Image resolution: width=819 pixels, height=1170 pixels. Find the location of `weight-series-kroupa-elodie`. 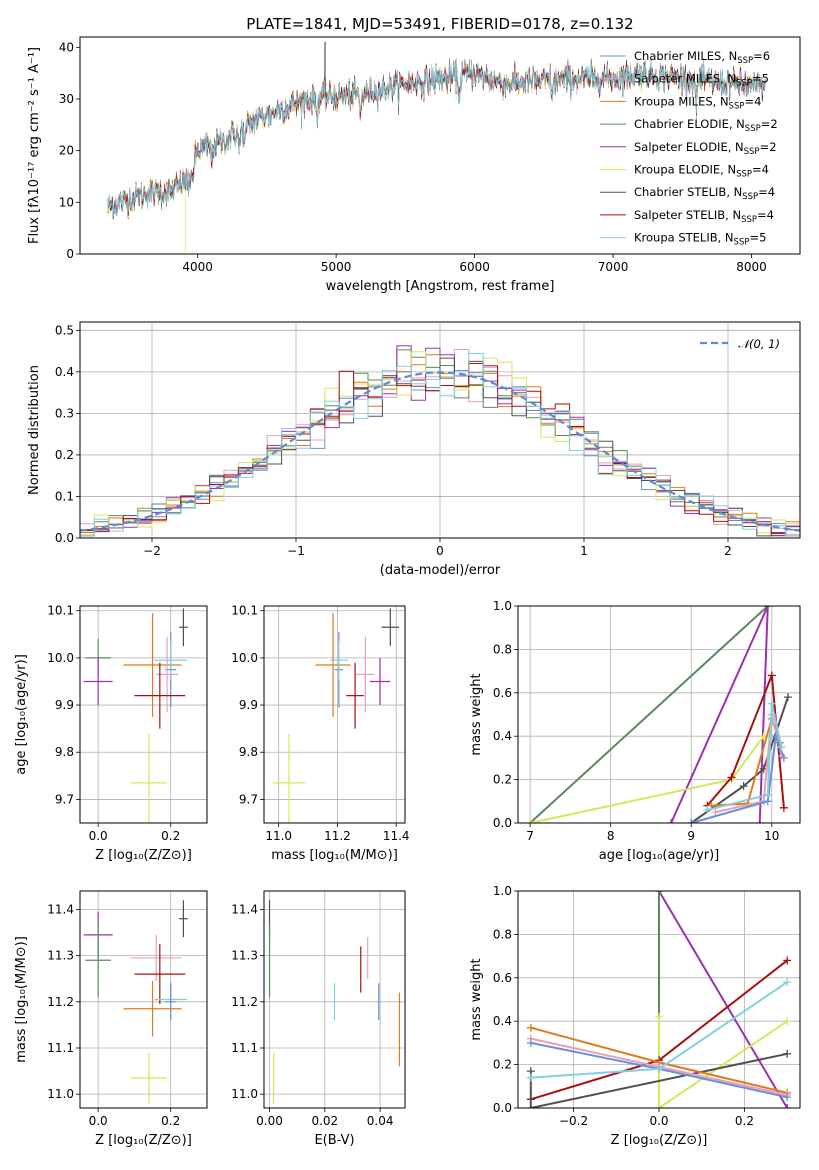

weight-series-kroupa-elodie is located at coordinates (723, 1060).